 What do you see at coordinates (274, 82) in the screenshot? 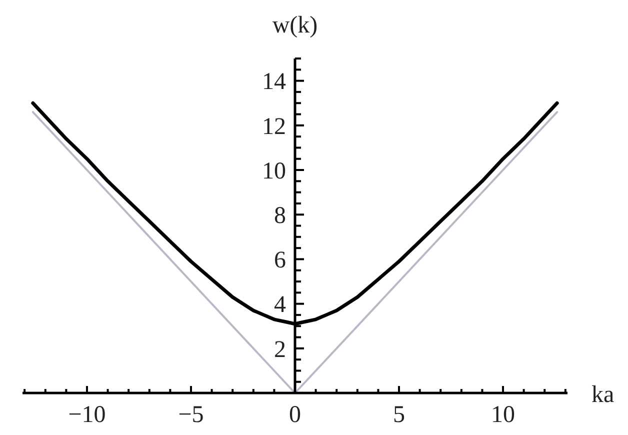
I see `y-tick-label: 14` at bounding box center [274, 82].